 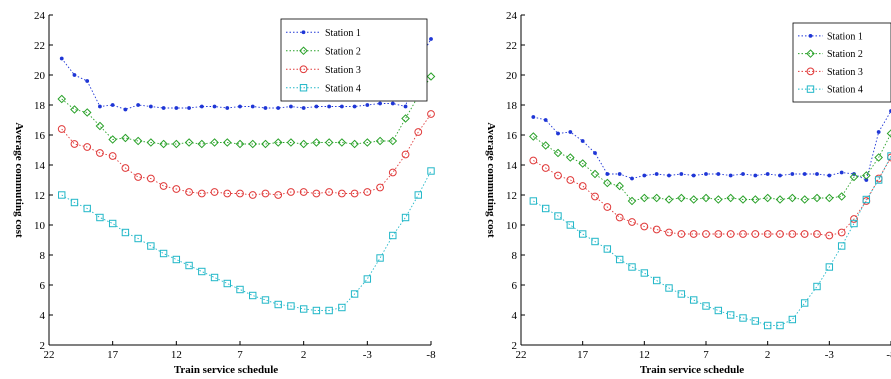 What do you see at coordinates (521, 355) in the screenshot?
I see `x-tick-label: 22` at bounding box center [521, 355].